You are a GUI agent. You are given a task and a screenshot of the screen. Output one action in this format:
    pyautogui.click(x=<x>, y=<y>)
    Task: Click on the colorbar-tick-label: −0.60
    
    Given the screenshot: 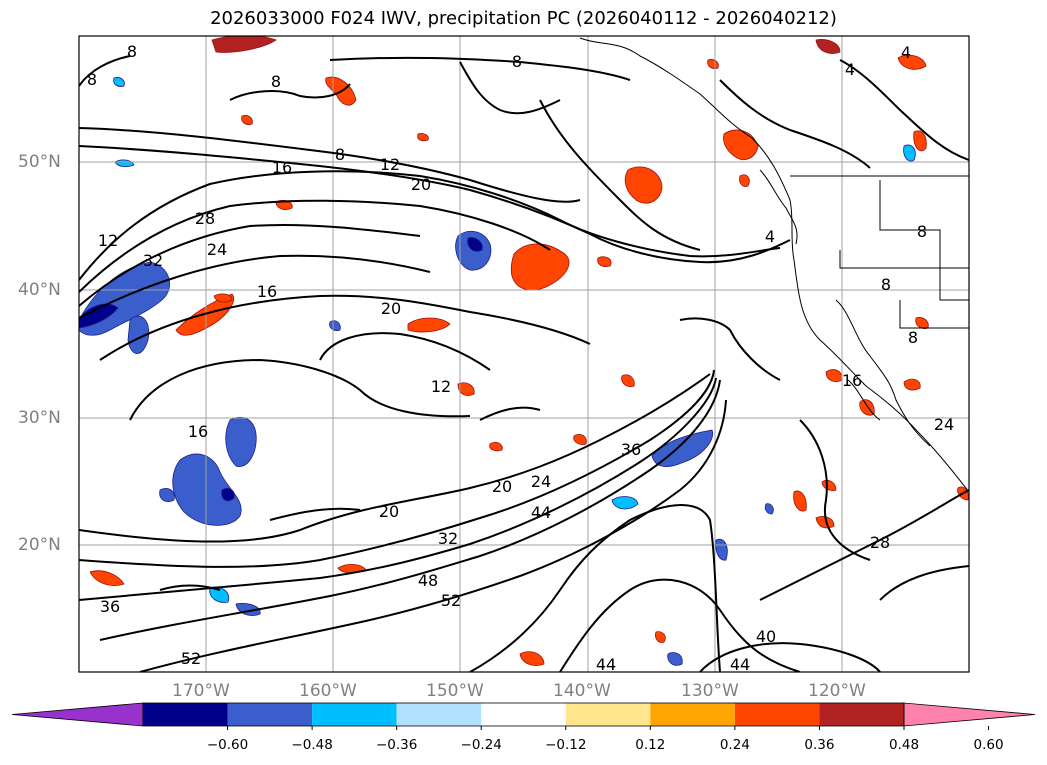 What is the action you would take?
    pyautogui.click(x=227, y=745)
    